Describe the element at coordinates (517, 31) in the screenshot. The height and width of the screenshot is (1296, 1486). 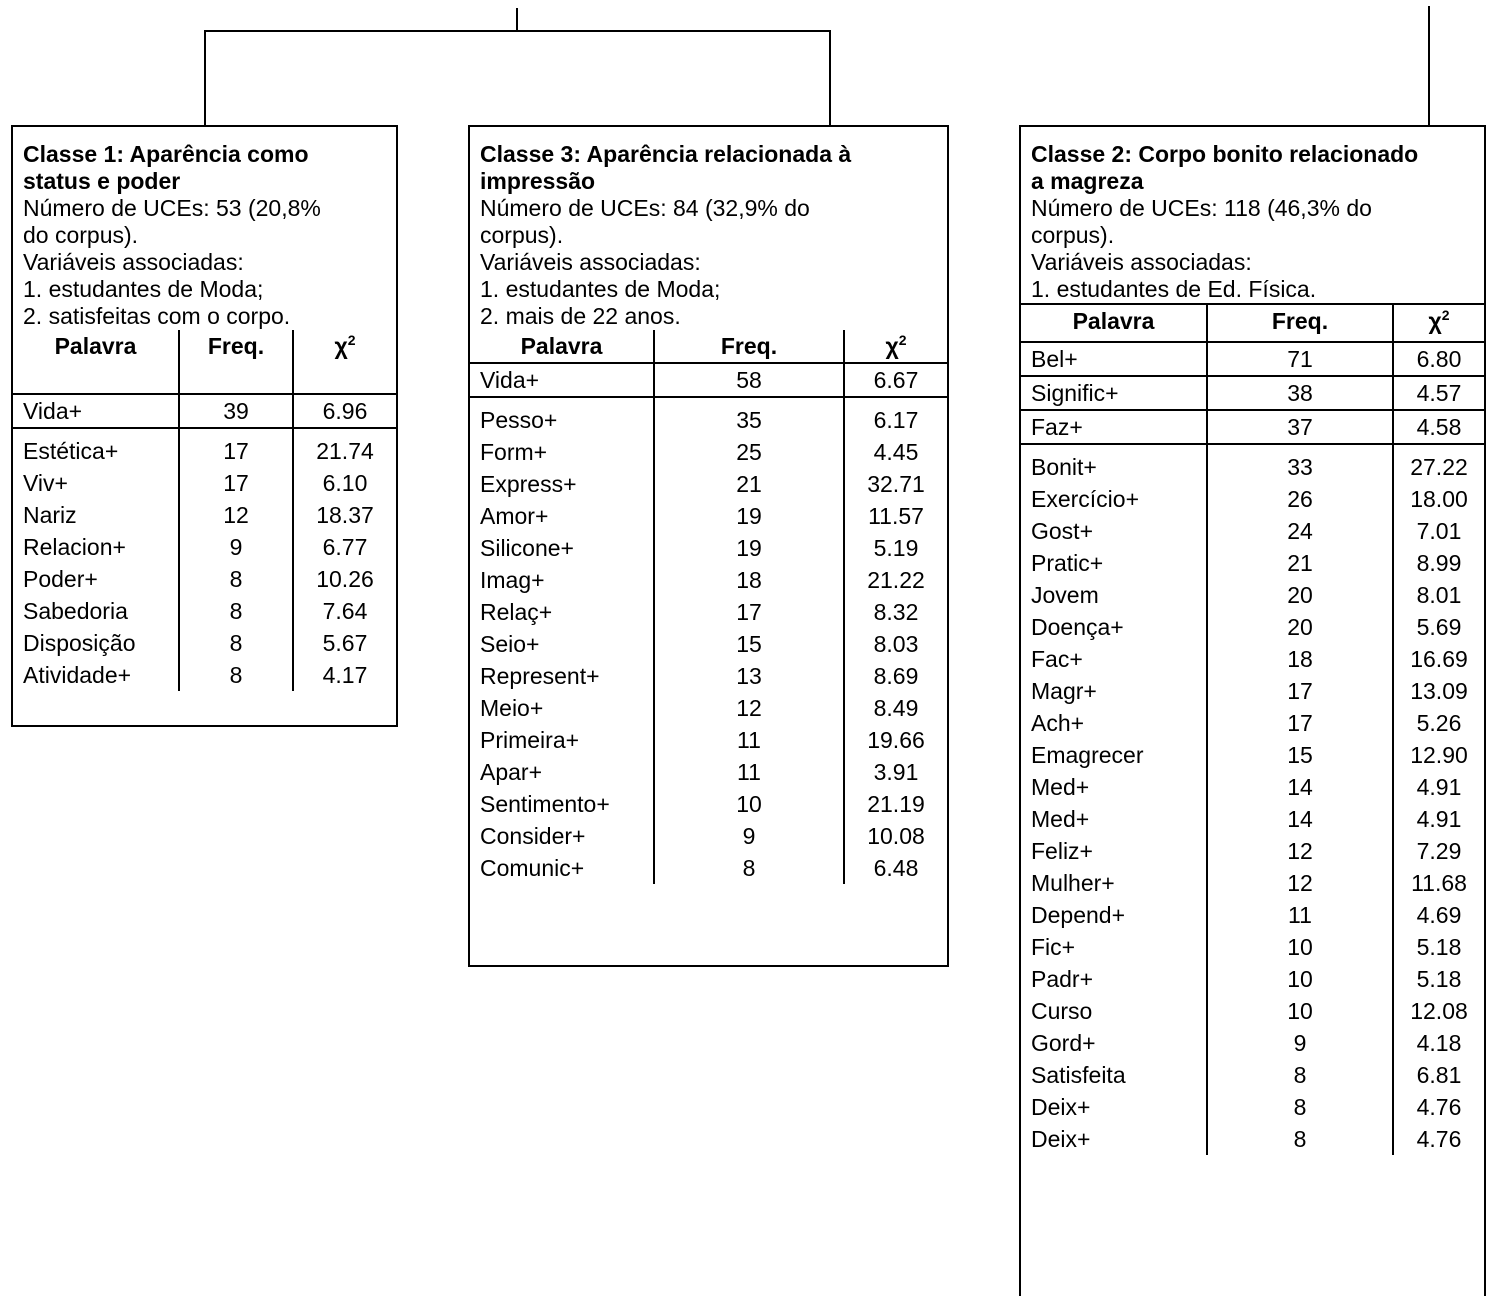
I see `dendrogram-branch-line` at that location.